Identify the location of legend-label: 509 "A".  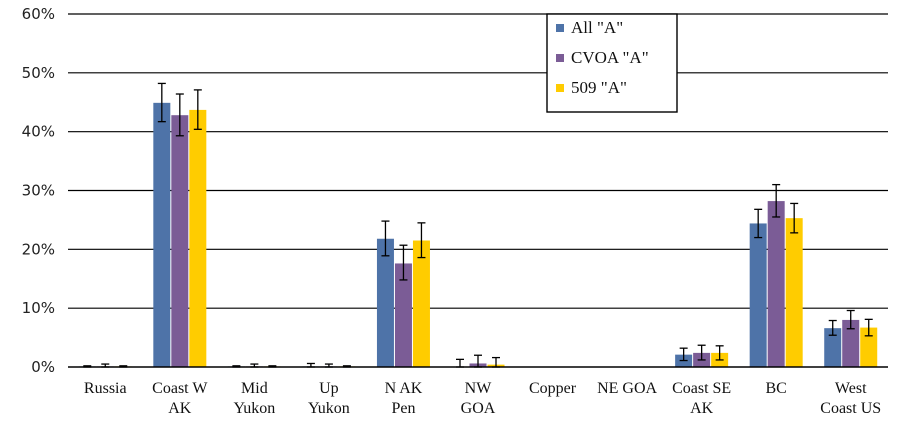
(599, 87).